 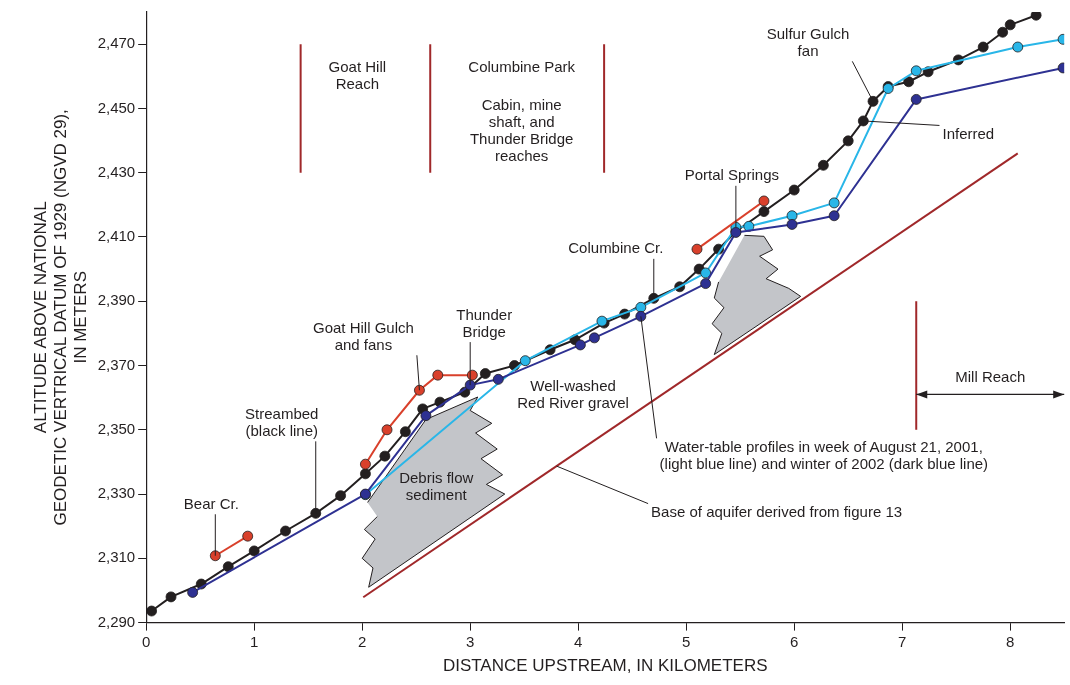 I want to click on y-tick-label: 2,430, so click(x=116, y=171).